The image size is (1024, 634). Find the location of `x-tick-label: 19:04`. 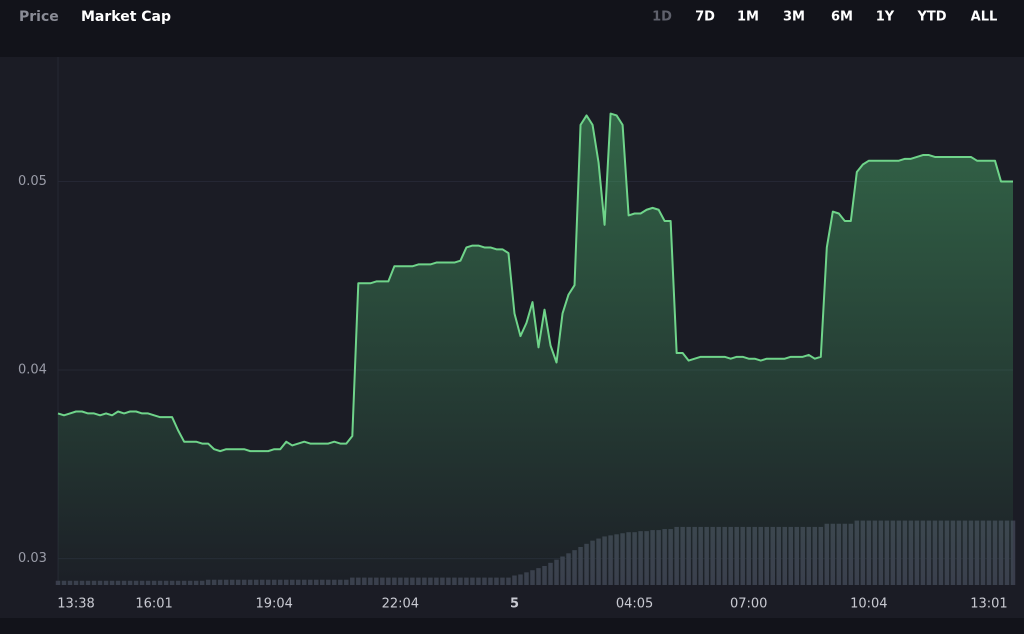

x-tick-label: 19:04 is located at coordinates (273, 604).